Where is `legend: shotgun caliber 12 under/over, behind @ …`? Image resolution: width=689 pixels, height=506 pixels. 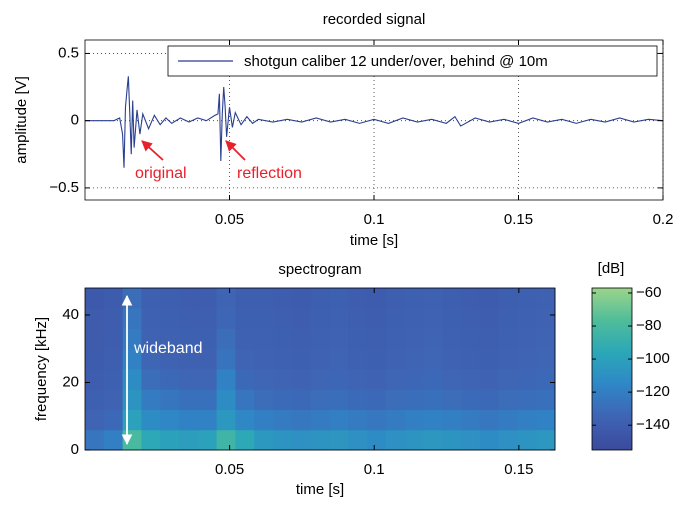
legend: shotgun caliber 12 under/over, behind @ … is located at coordinates (412, 61).